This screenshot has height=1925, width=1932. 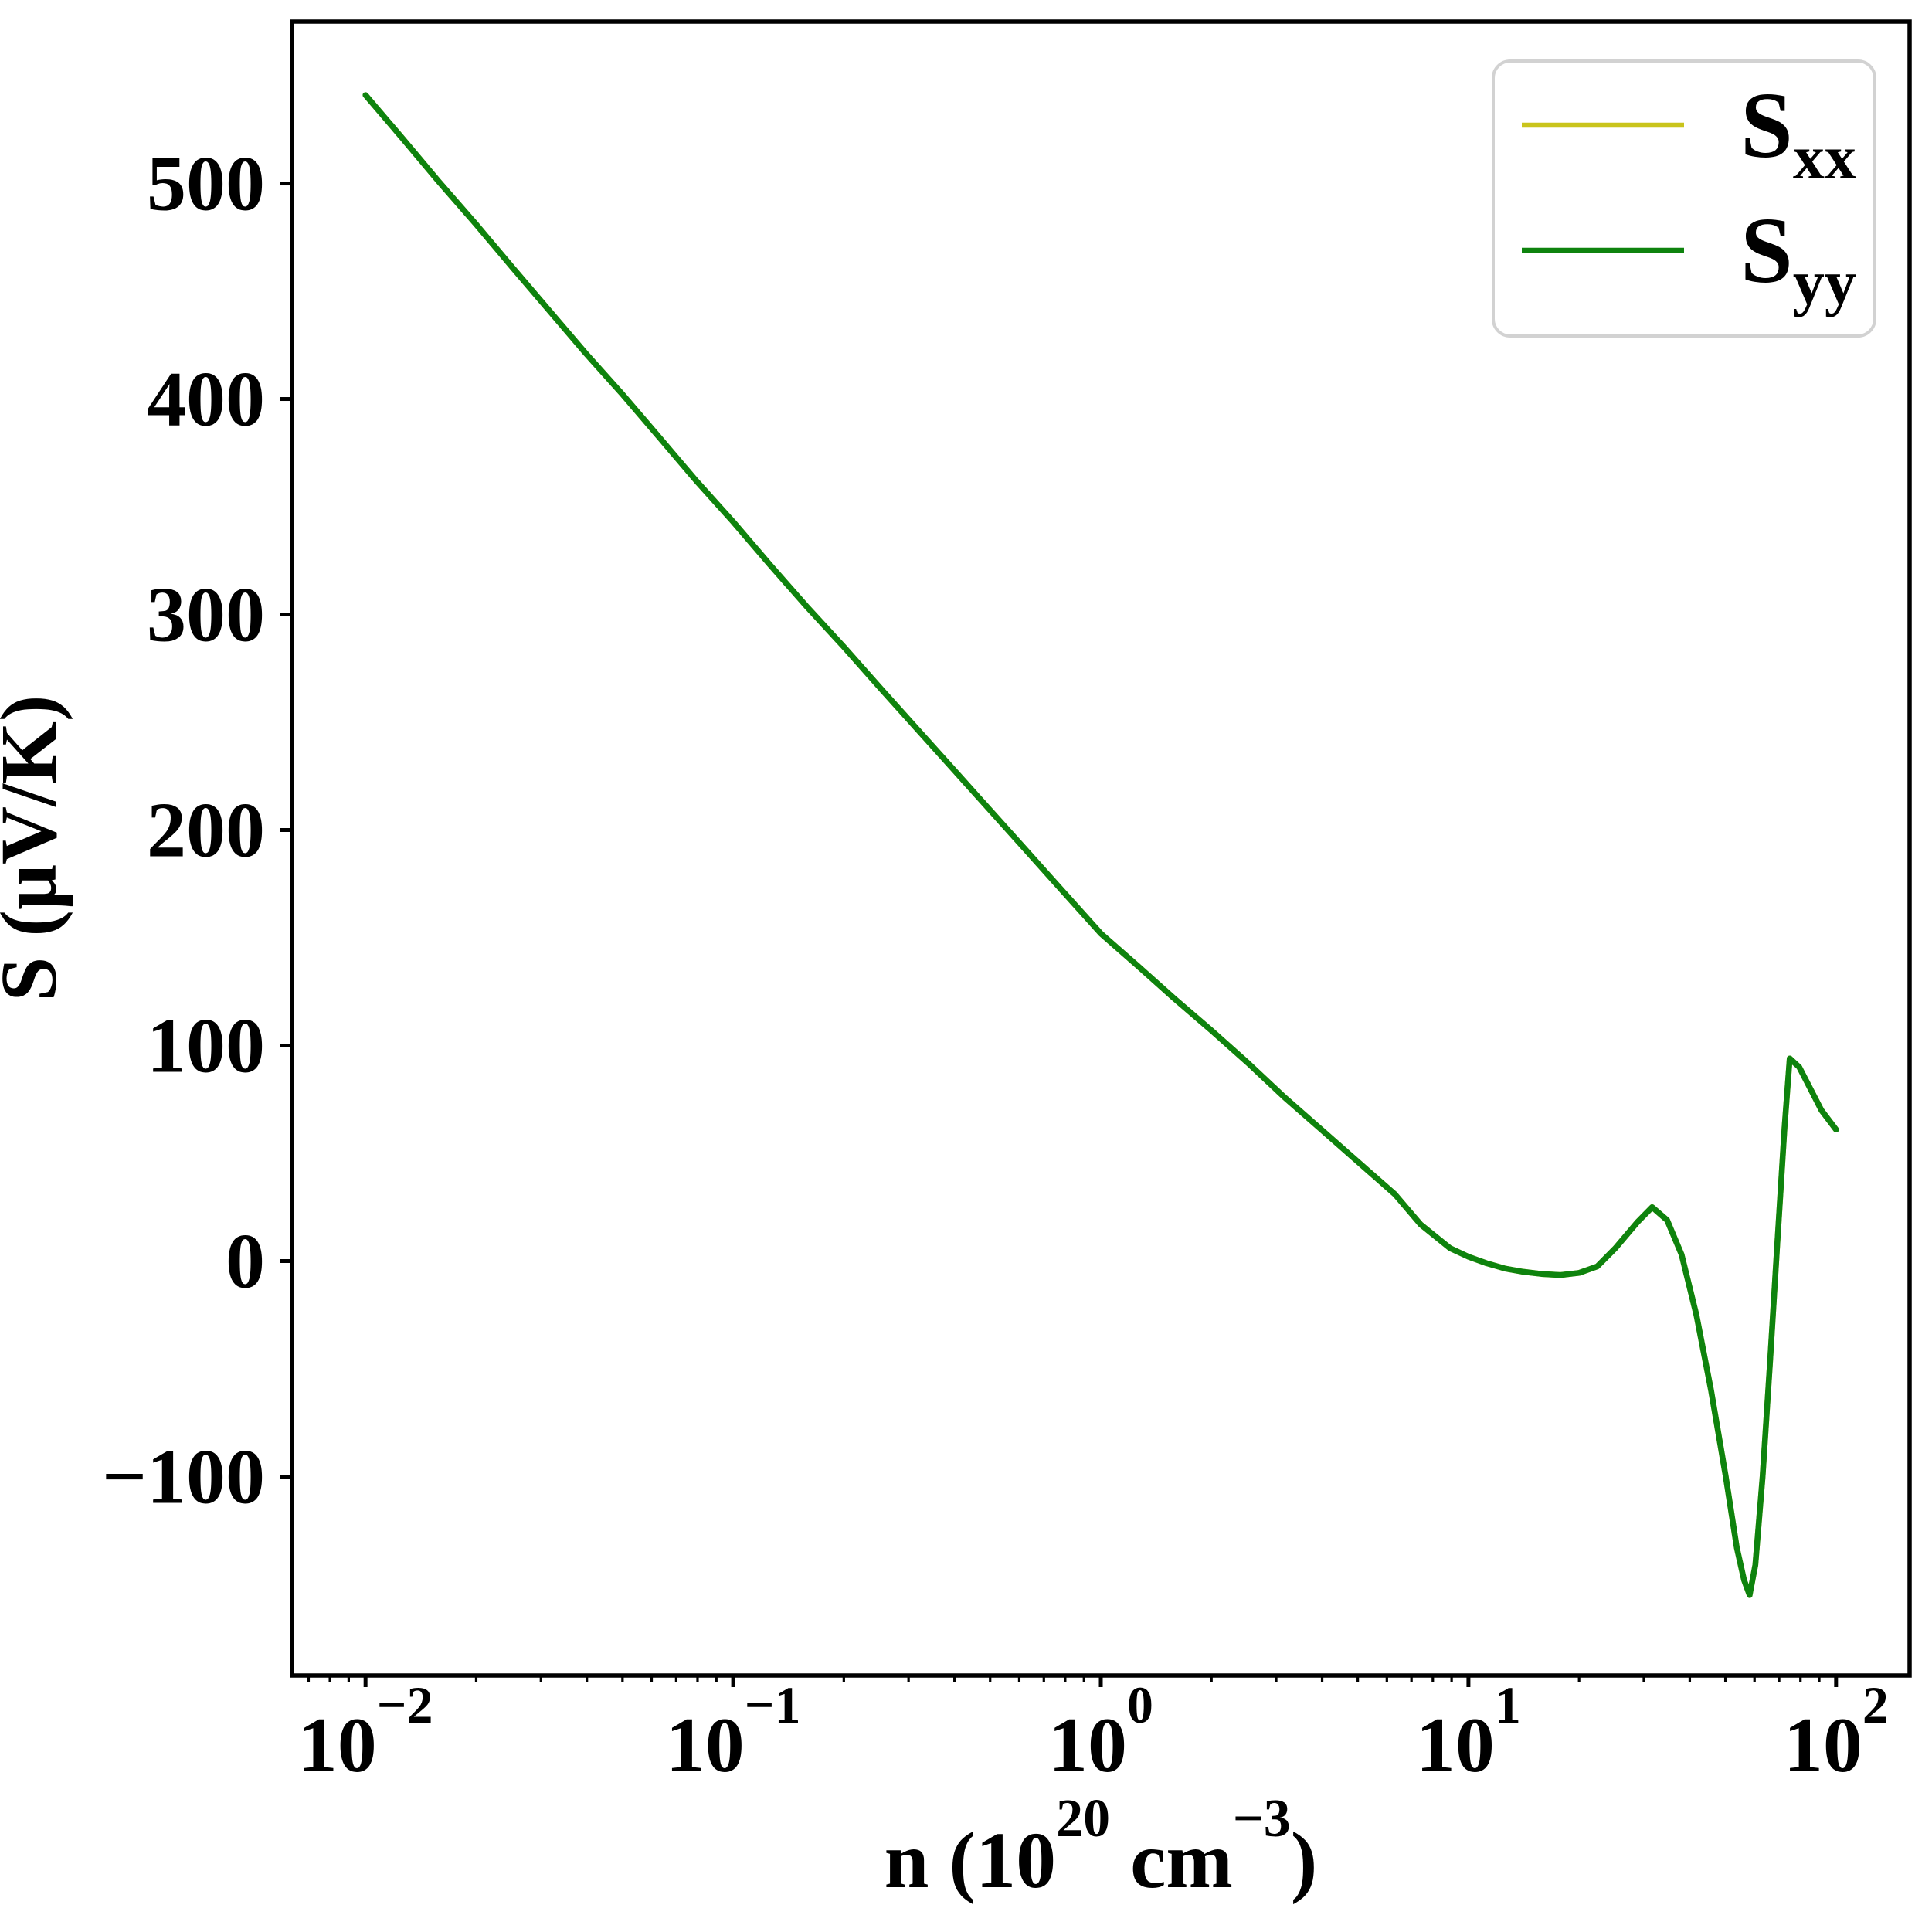 I want to click on x-tick-label: 10¹, so click(x=1469, y=1732).